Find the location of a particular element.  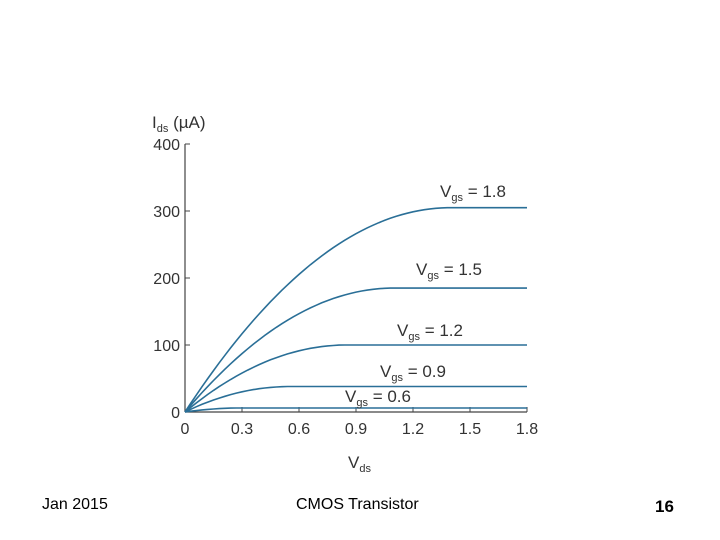

y-axis-title: Ids (µA) is located at coordinates (179, 124).